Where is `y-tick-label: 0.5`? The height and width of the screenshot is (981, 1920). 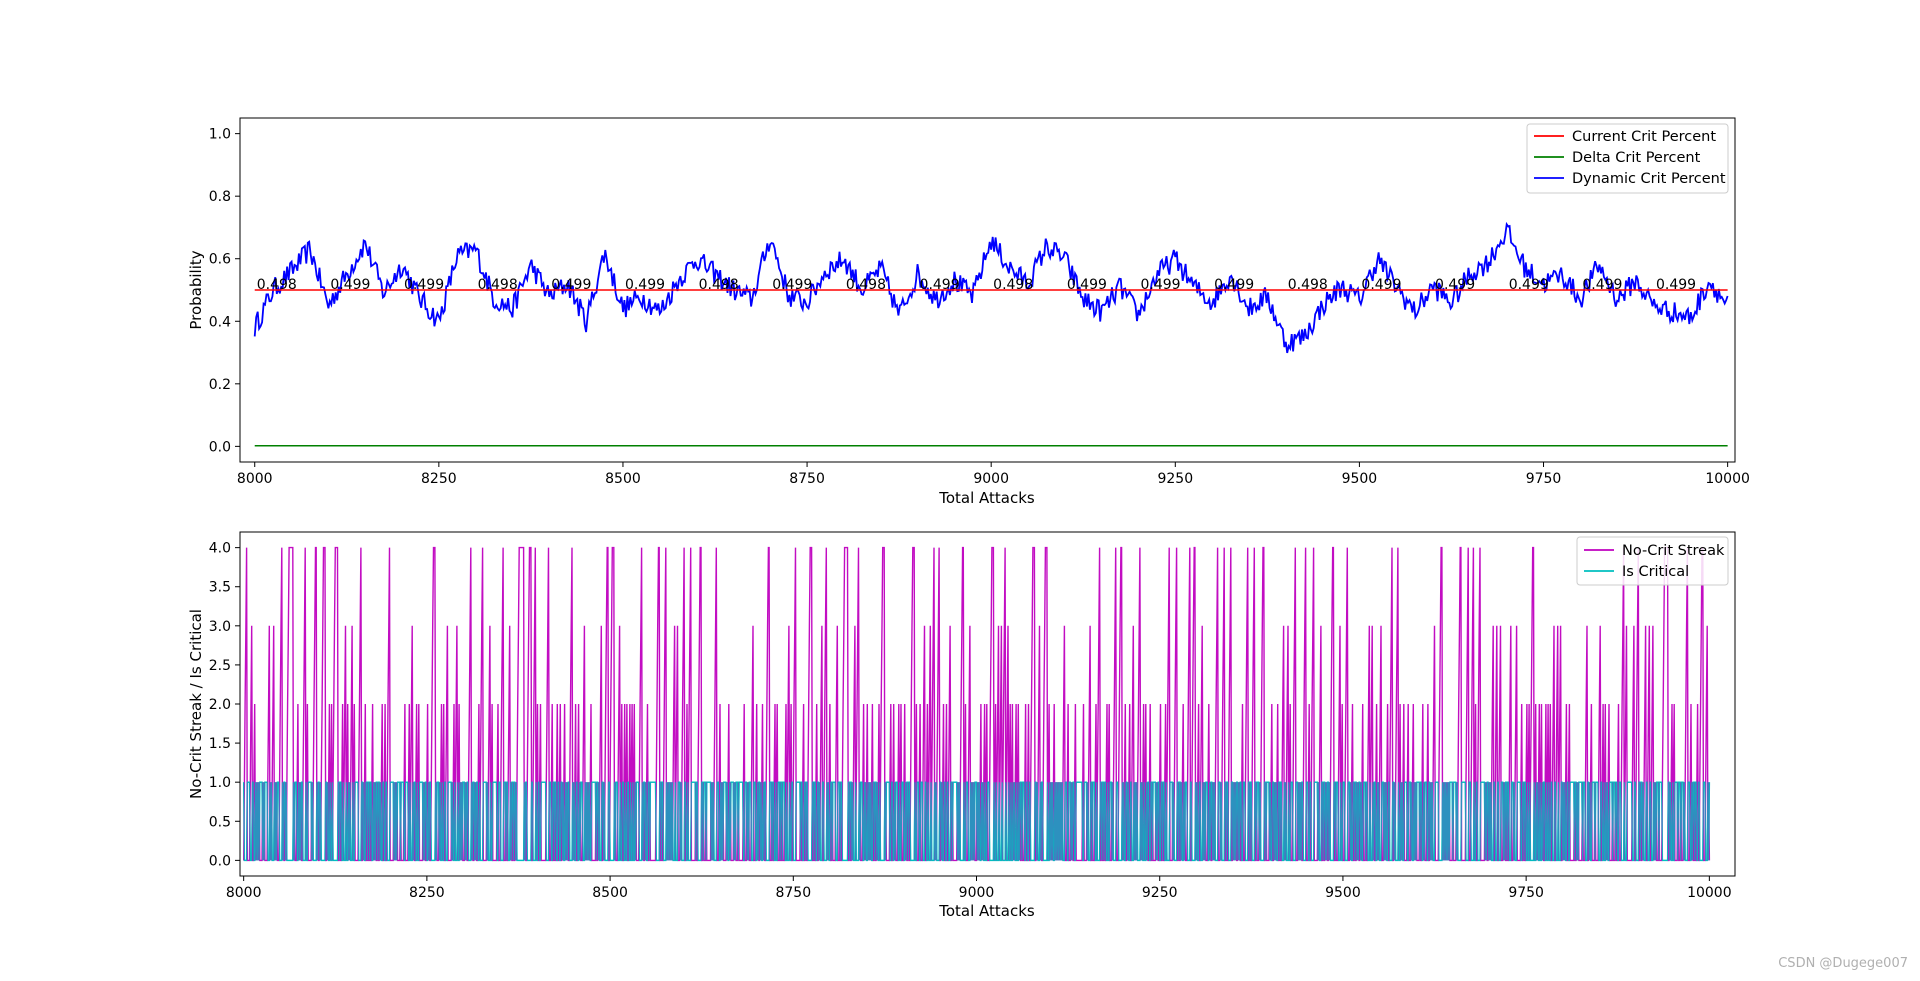 y-tick-label: 0.5 is located at coordinates (220, 822).